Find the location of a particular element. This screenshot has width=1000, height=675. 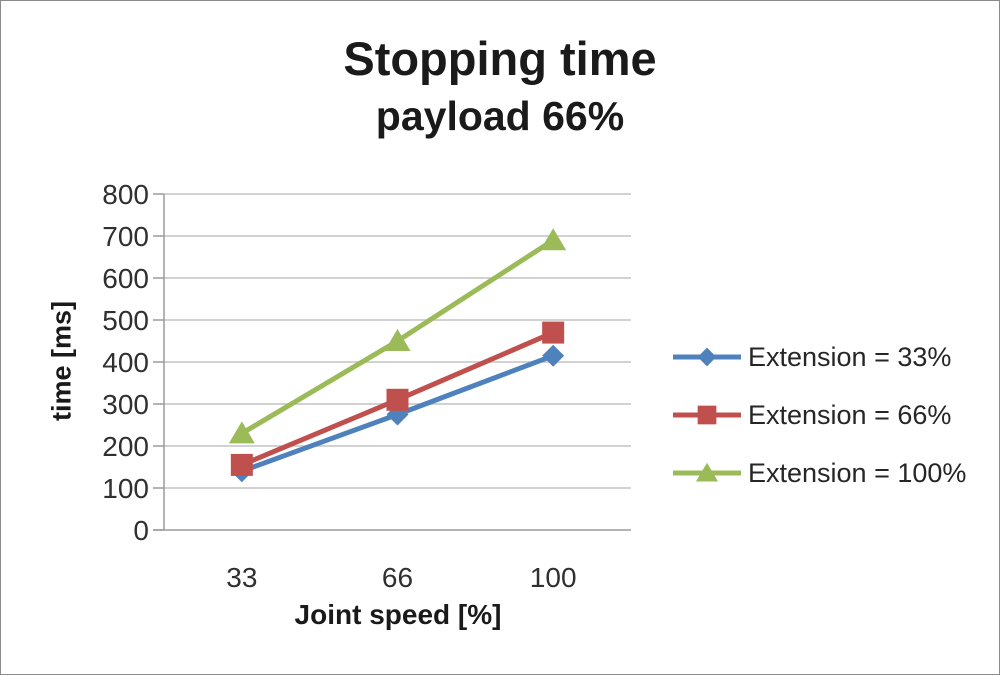

legend-label: Extension = 66% is located at coordinates (850, 414).